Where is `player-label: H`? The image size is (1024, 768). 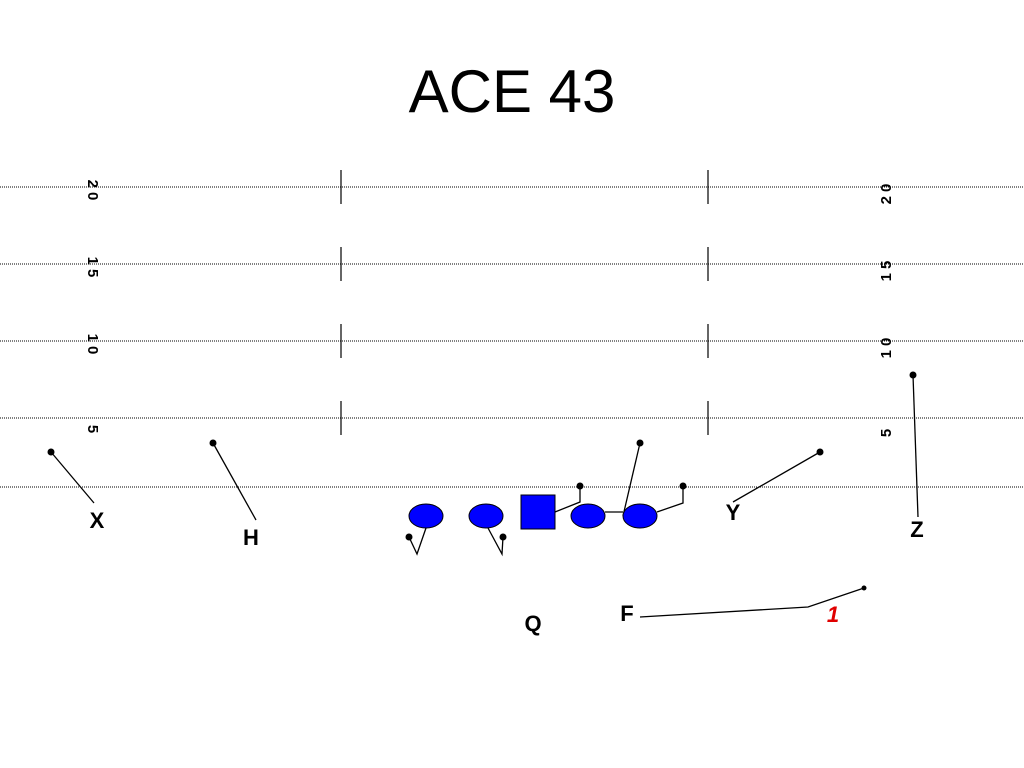 player-label: H is located at coordinates (251, 537).